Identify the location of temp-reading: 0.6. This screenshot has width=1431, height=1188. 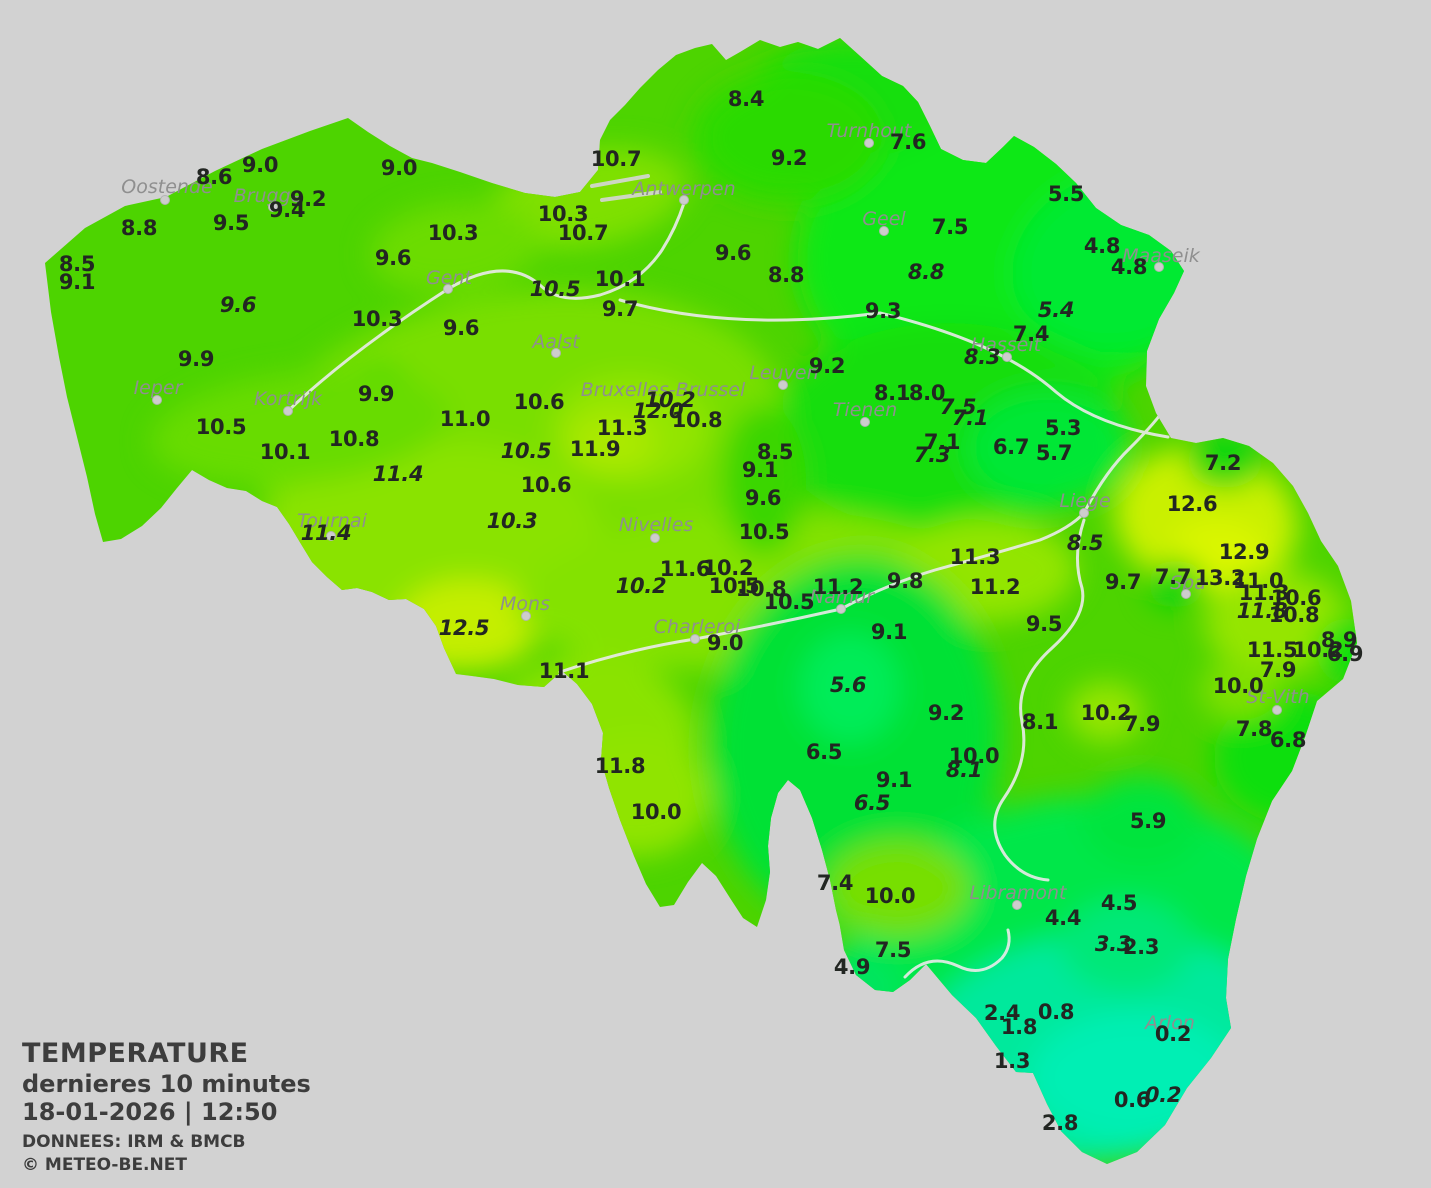
(1132, 1100).